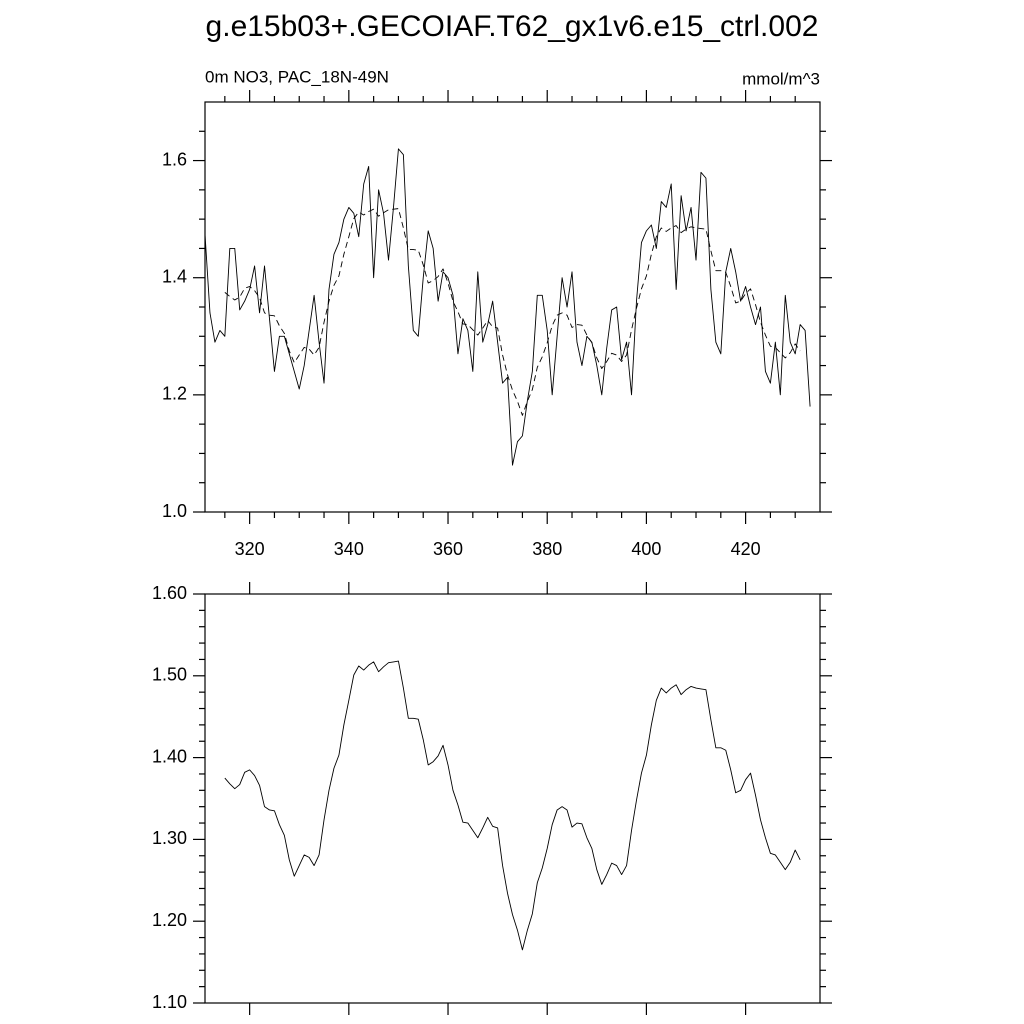  Describe the element at coordinates (169, 593) in the screenshot. I see `y-tick-label: 1.60` at that location.